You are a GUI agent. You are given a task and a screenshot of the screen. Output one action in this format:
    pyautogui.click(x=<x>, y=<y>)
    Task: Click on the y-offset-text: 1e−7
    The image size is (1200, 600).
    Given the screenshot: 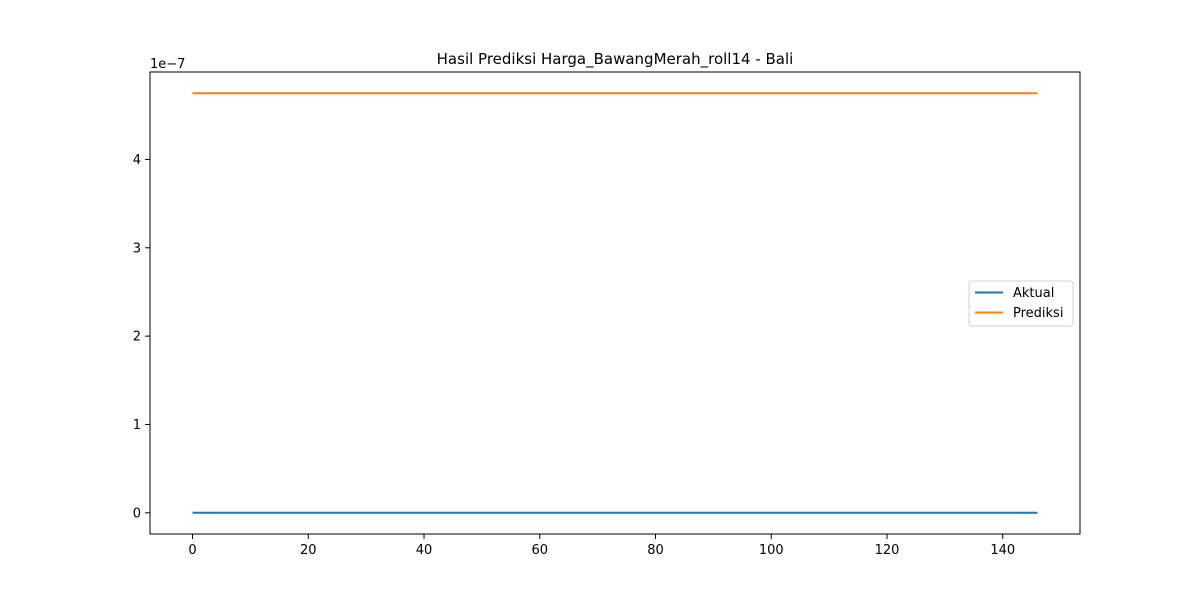 What is the action you would take?
    pyautogui.click(x=167, y=64)
    